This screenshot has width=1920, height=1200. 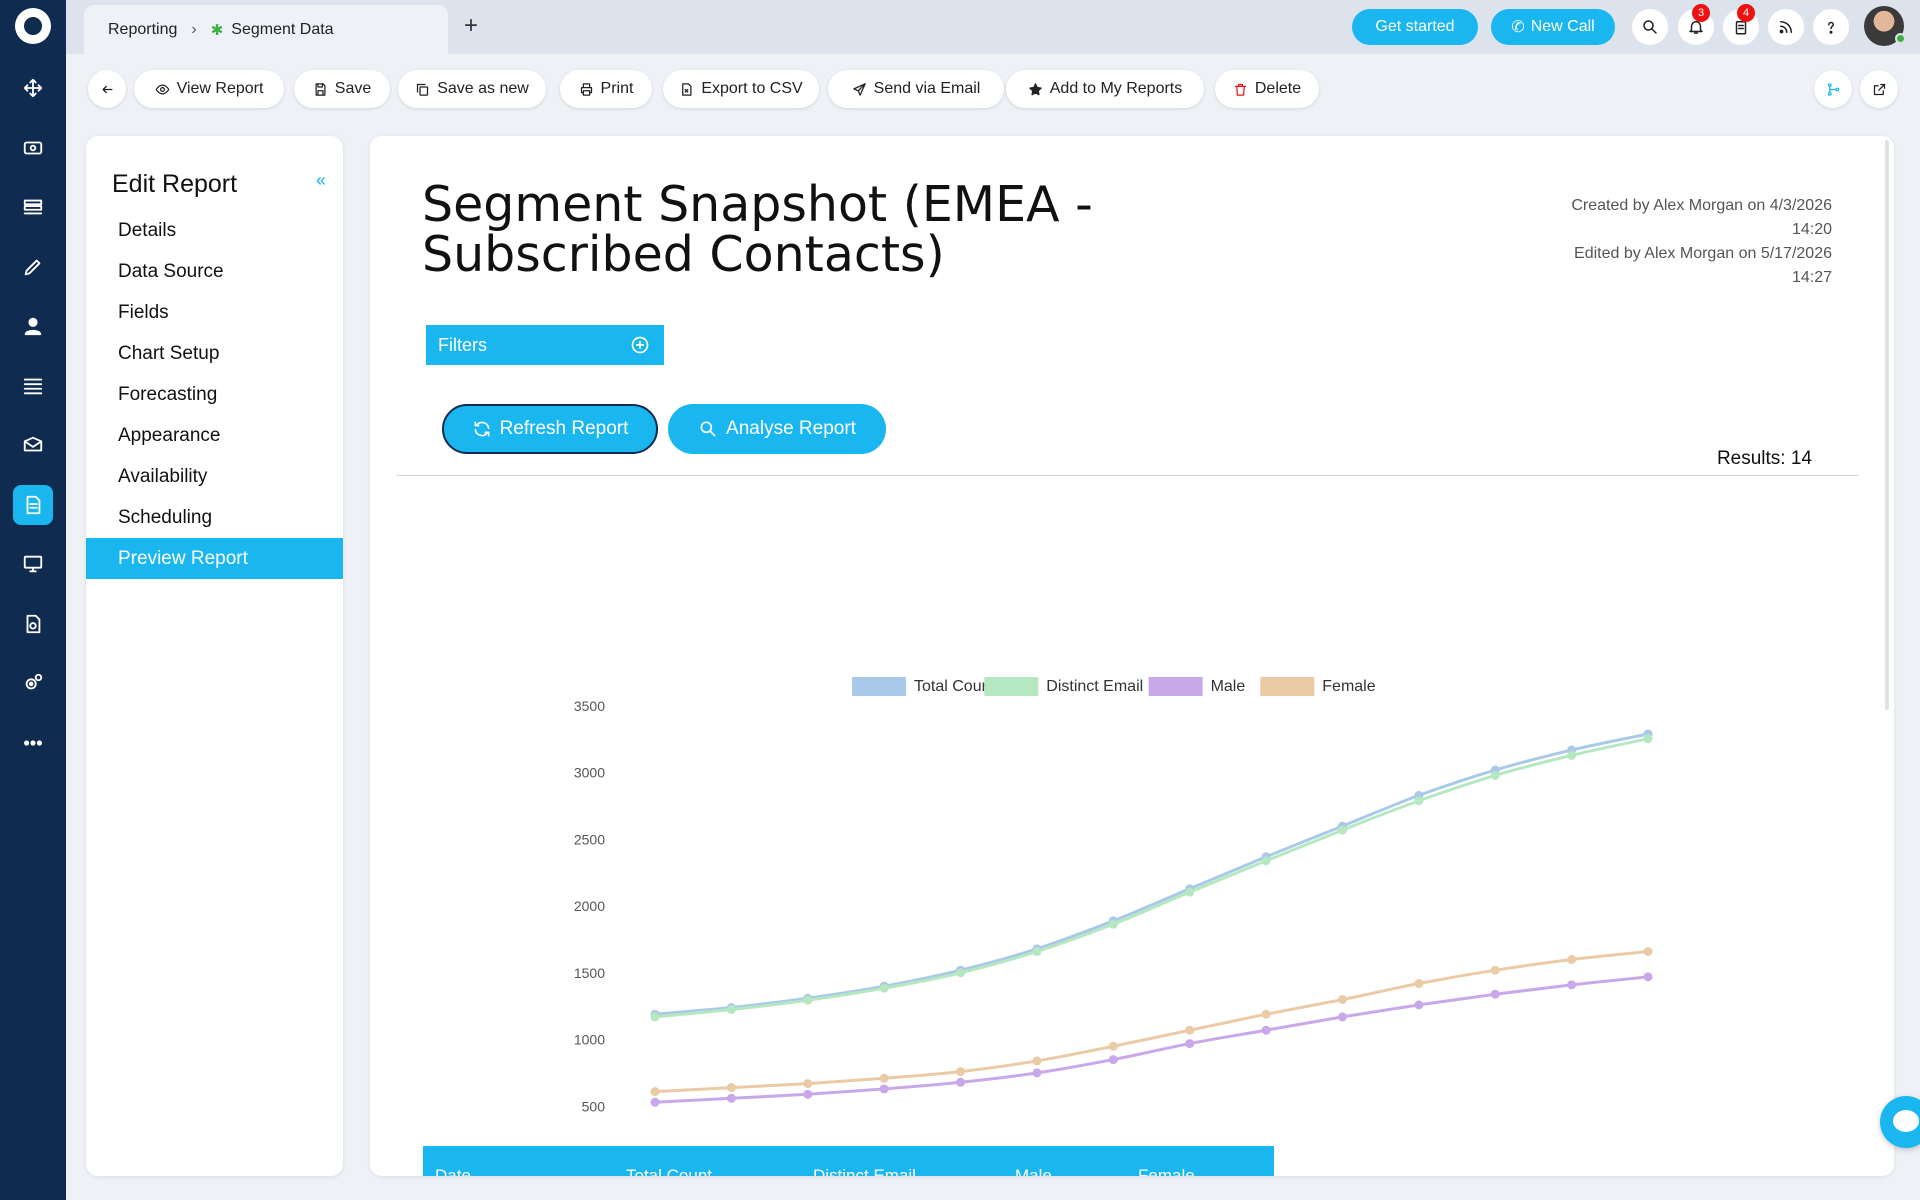 What do you see at coordinates (33, 445) in the screenshot?
I see `mail-icon` at bounding box center [33, 445].